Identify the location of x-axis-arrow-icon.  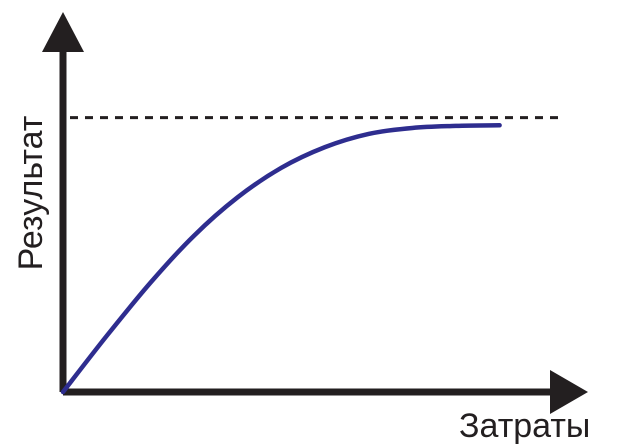
(569, 392).